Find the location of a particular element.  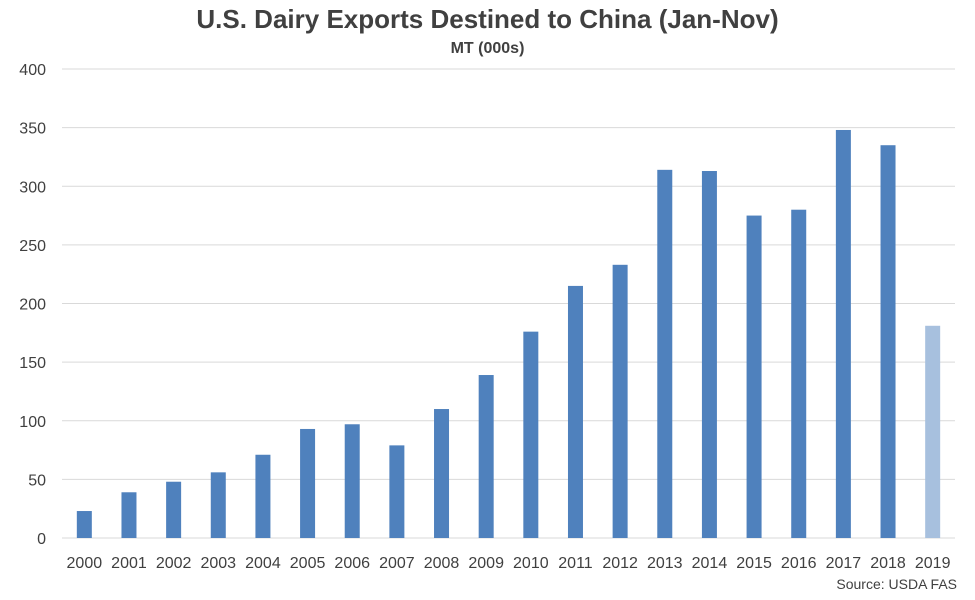

x-tick-label: 2002 is located at coordinates (174, 563).